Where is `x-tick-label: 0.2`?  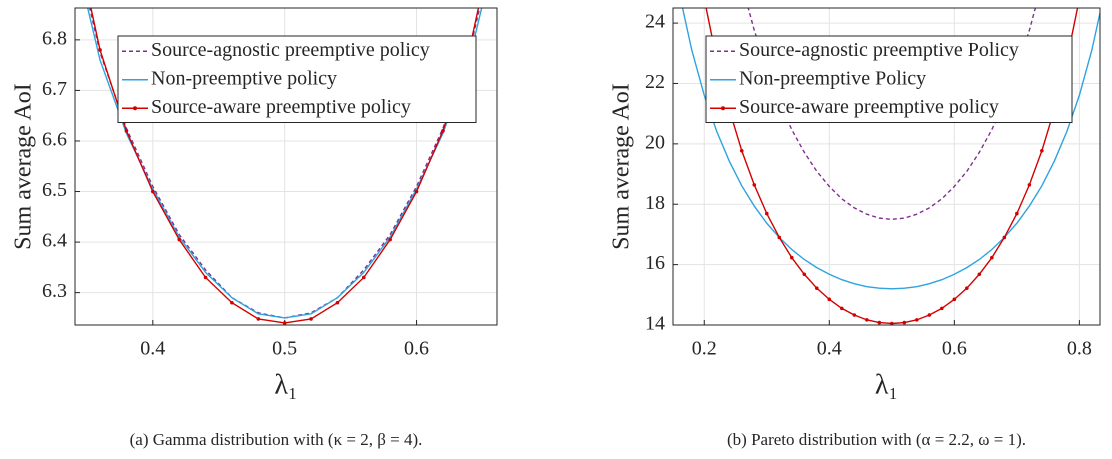 x-tick-label: 0.2 is located at coordinates (704, 349).